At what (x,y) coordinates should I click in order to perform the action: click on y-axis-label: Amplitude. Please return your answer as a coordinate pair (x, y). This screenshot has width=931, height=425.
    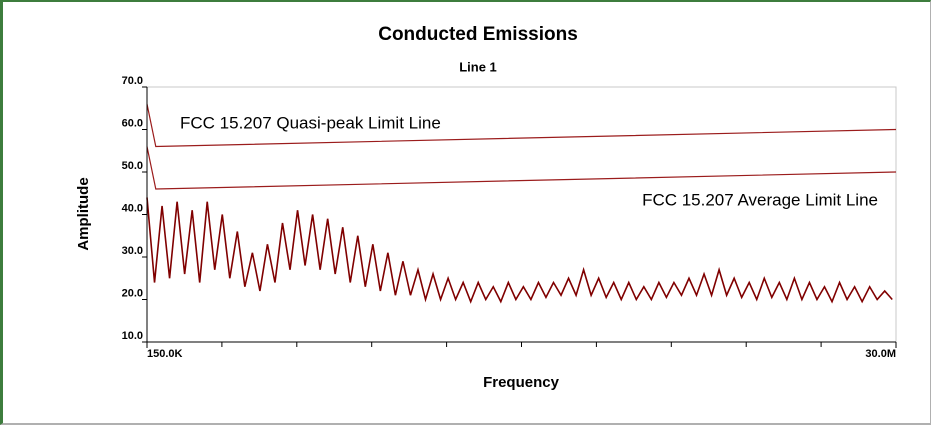
    Looking at the image, I should click on (83, 213).